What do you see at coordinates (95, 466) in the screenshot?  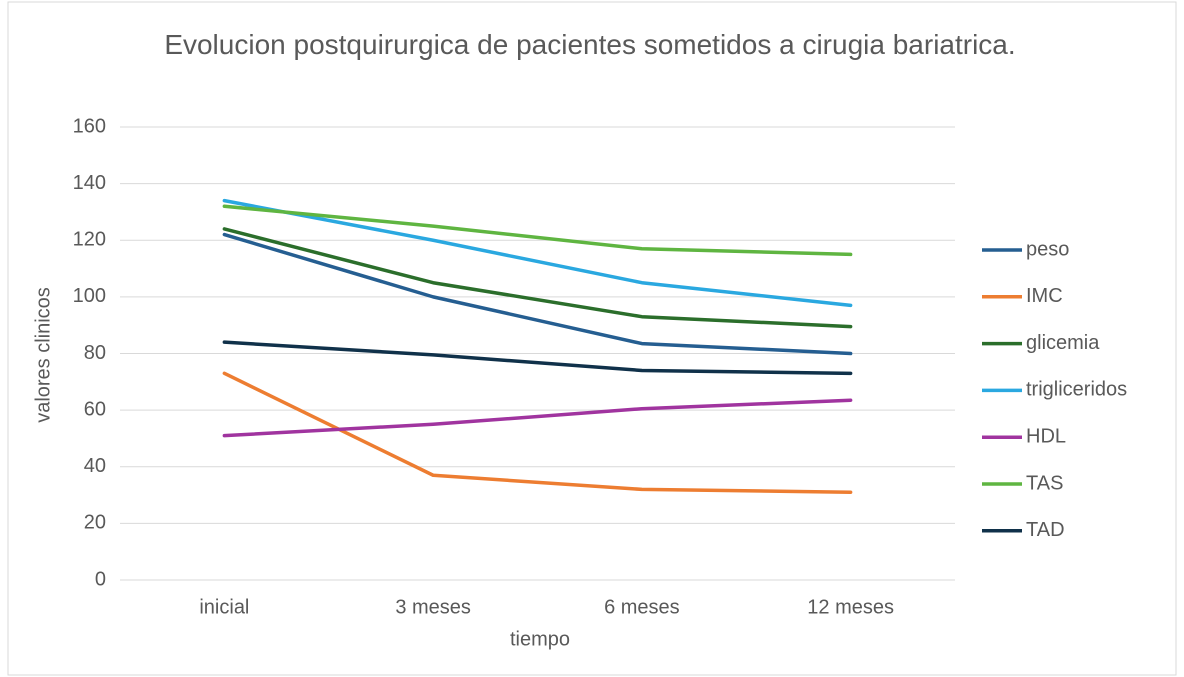 I see `y-tick-label: 40` at bounding box center [95, 466].